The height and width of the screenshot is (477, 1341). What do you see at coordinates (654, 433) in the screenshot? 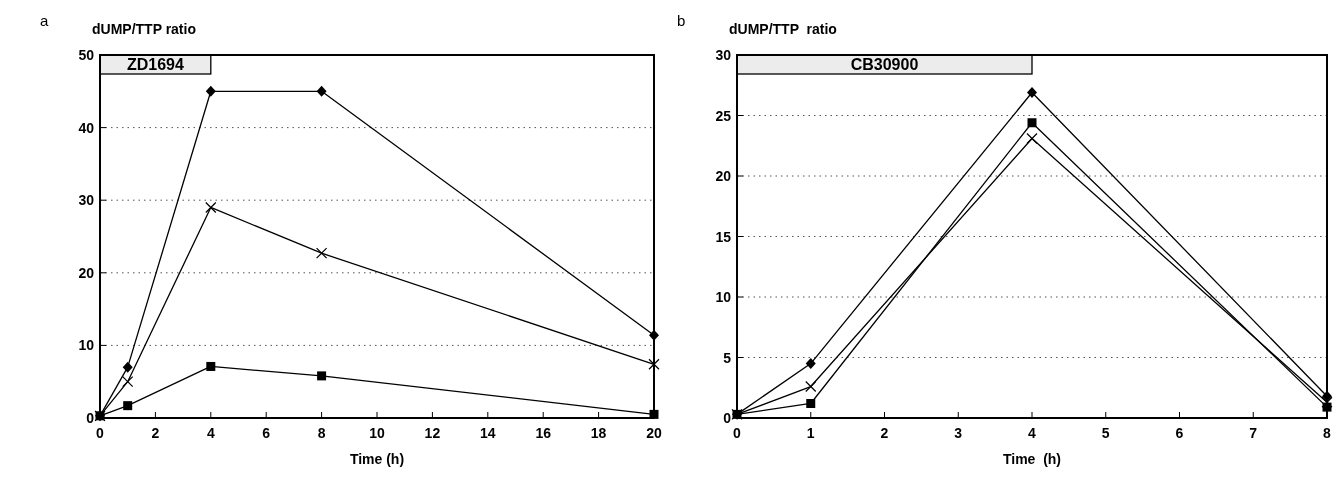
I see `x-tick-label: 20` at bounding box center [654, 433].